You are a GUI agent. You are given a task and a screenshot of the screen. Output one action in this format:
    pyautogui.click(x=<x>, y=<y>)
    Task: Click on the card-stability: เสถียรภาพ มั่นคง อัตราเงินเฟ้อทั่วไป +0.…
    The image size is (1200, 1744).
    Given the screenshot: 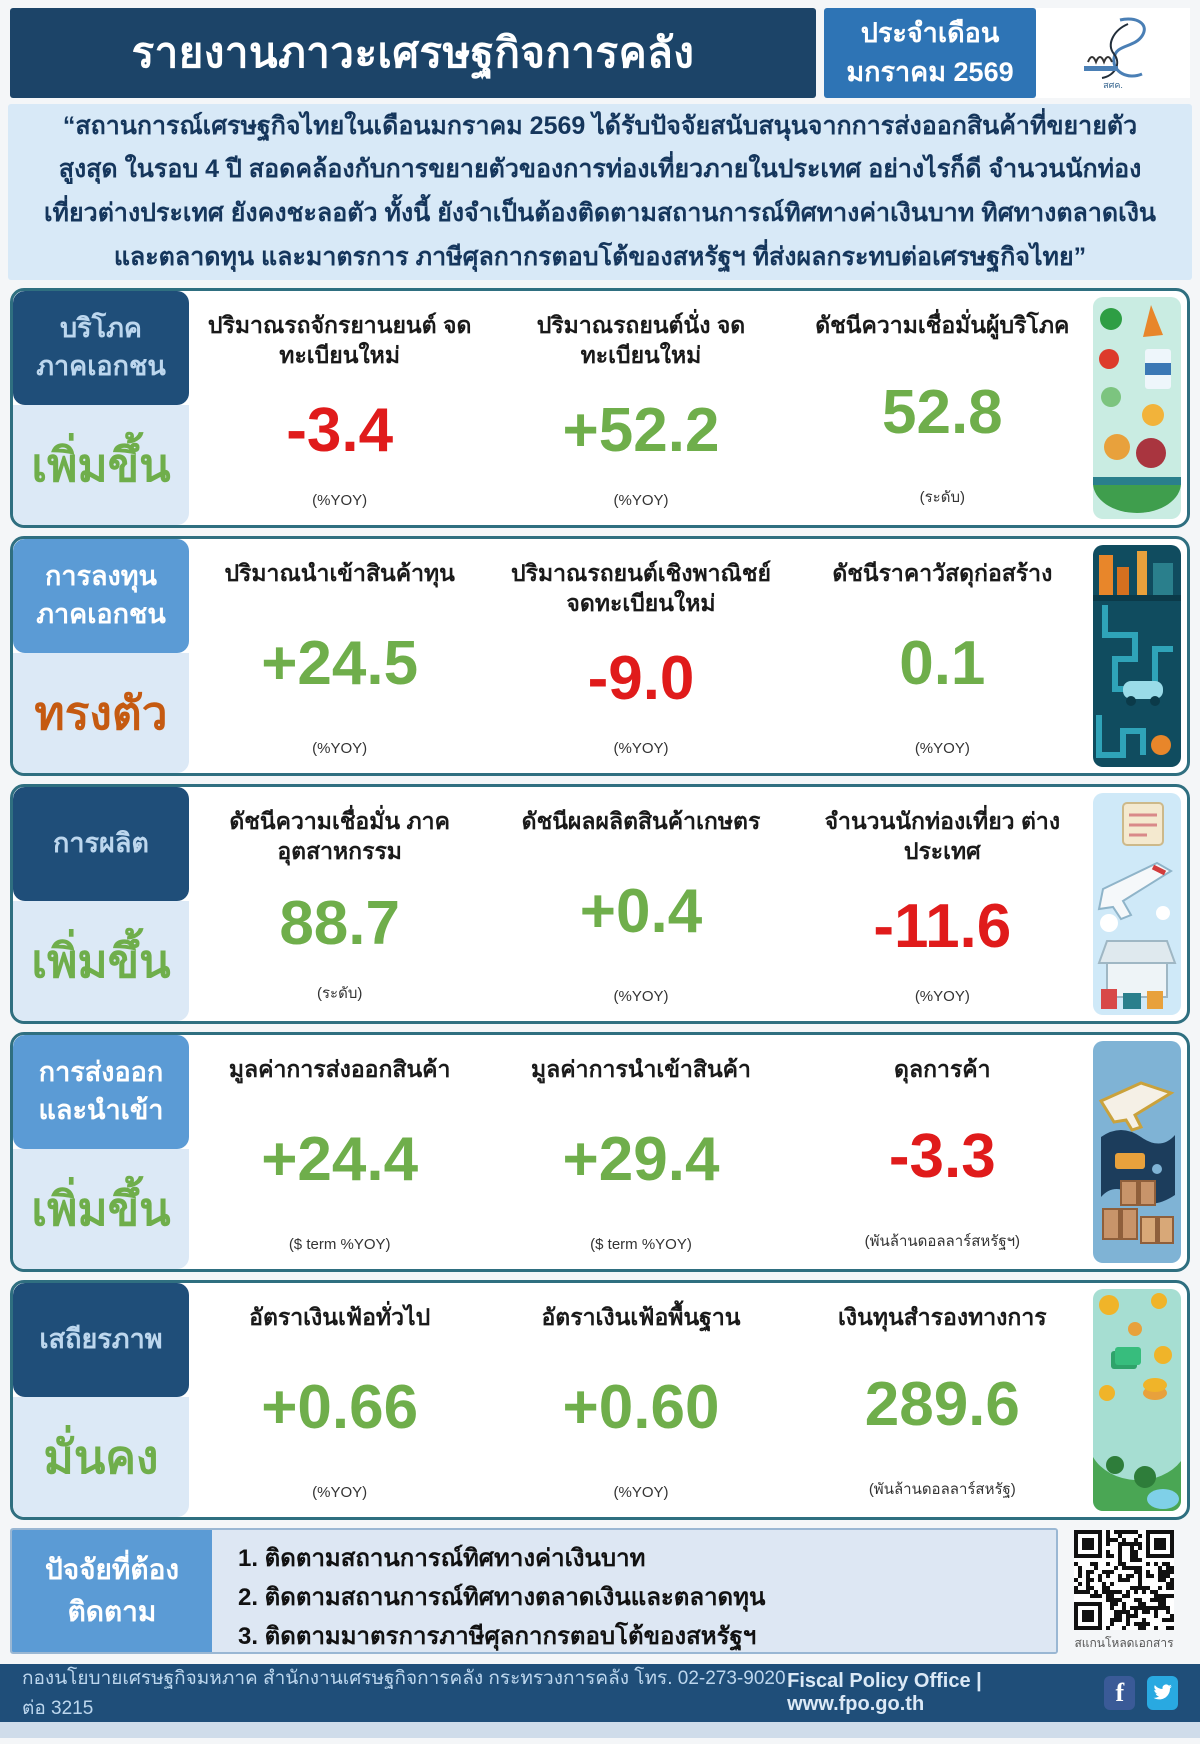 What is the action you would take?
    pyautogui.click(x=600, y=1400)
    